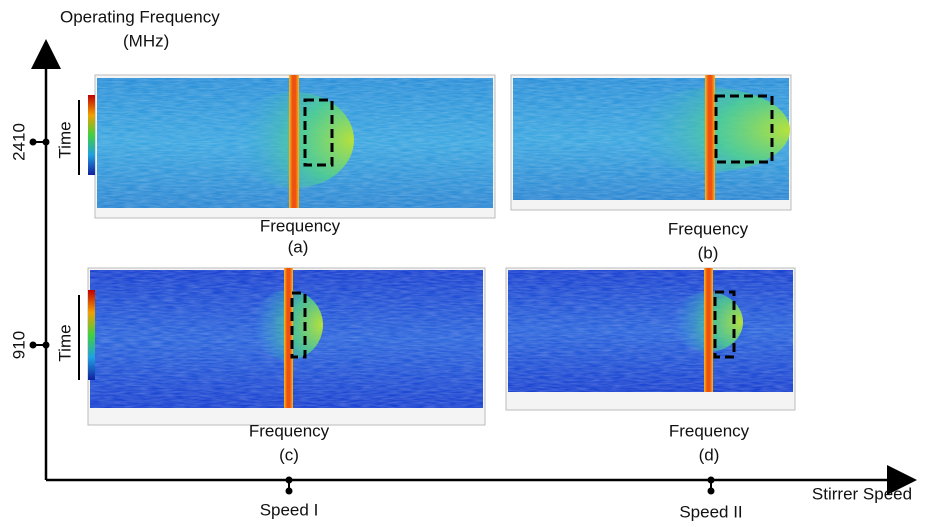  I want to click on panel-caption: (d), so click(709, 454).